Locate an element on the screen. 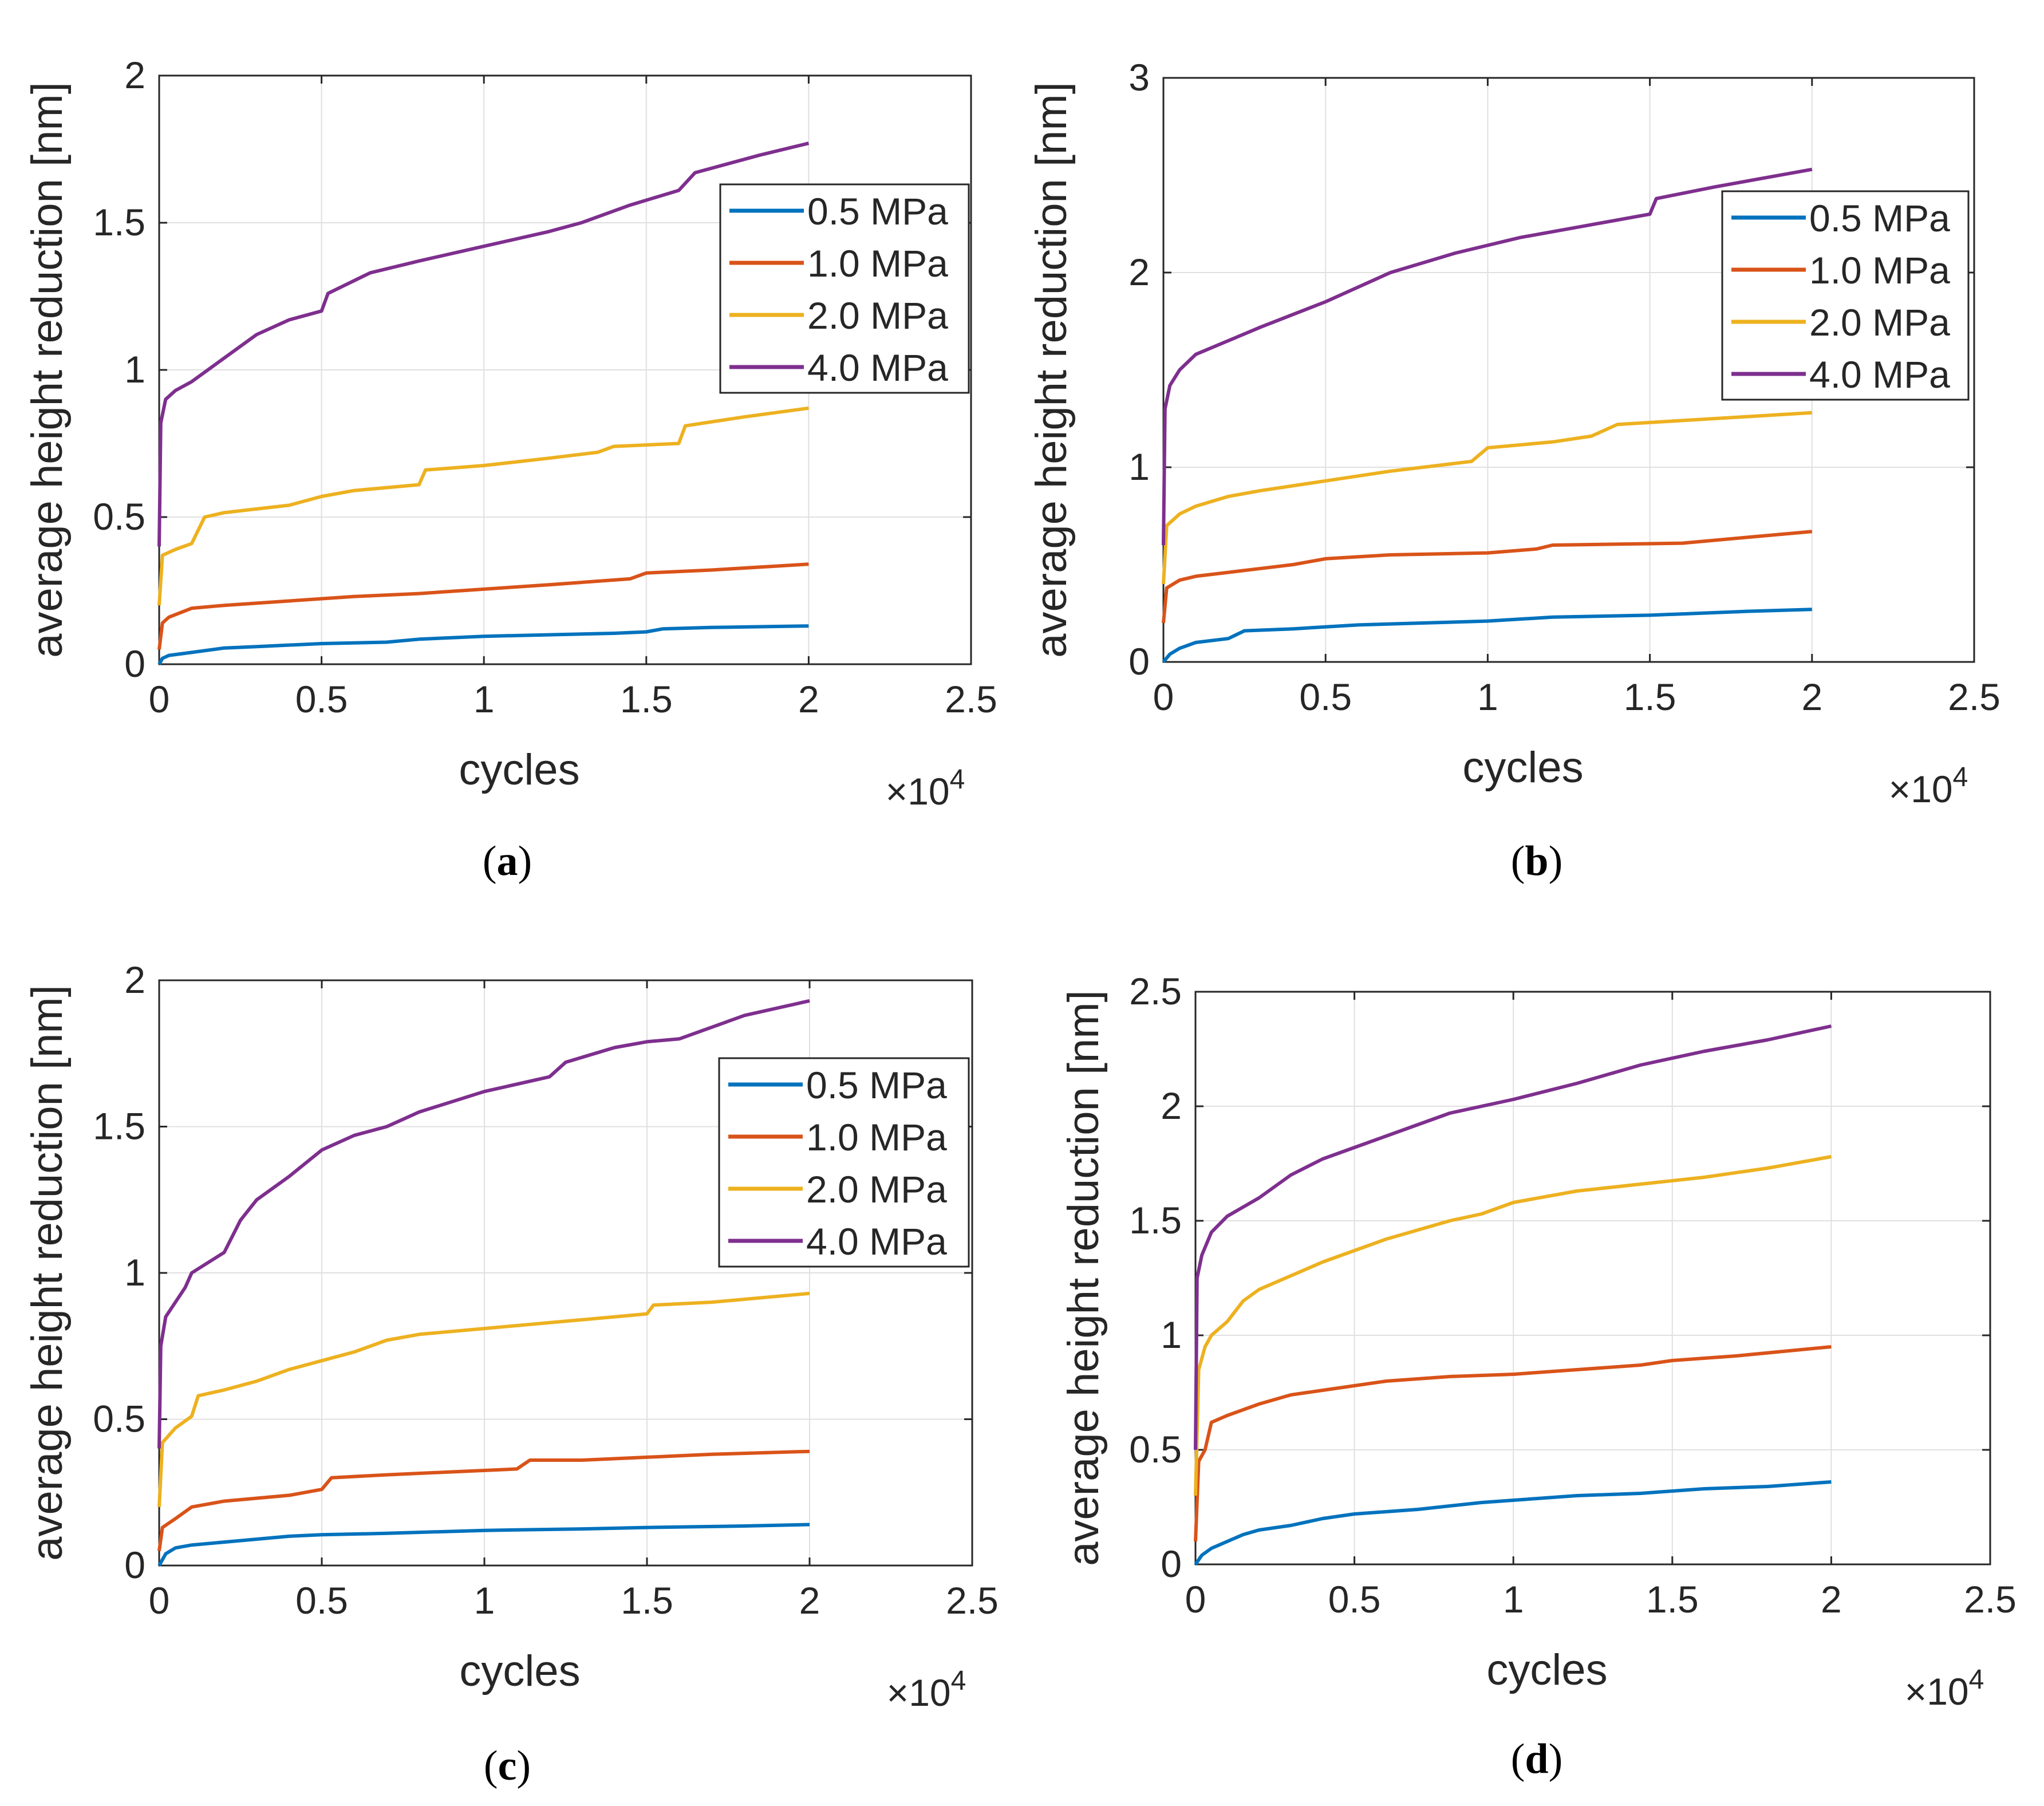 Image resolution: width=2044 pixels, height=1806 pixels. y-tick-label: 2.5 is located at coordinates (1155, 991).